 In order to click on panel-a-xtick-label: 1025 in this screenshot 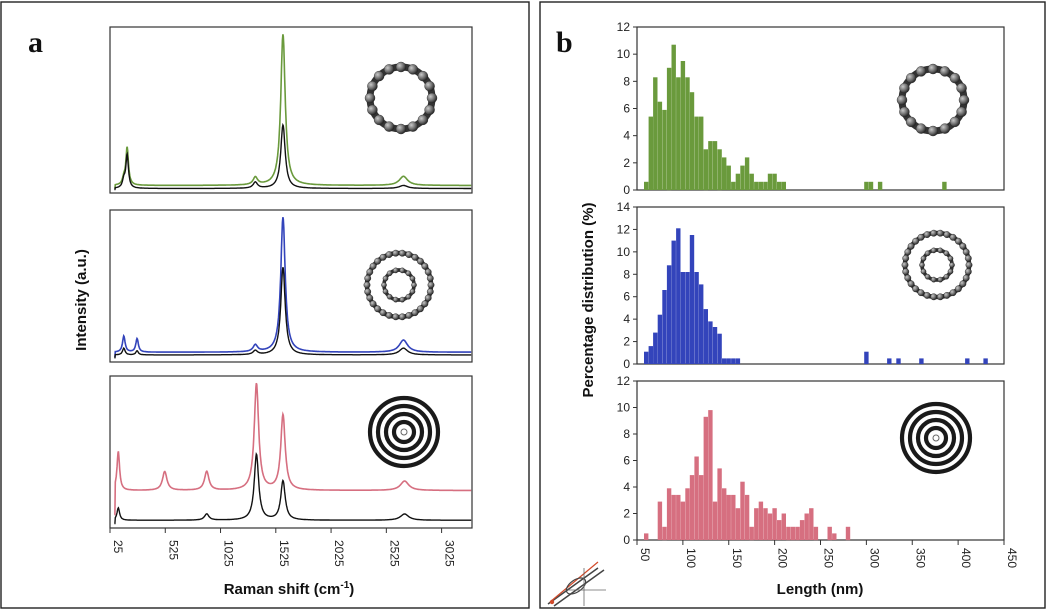, I will do `click(229, 553)`.